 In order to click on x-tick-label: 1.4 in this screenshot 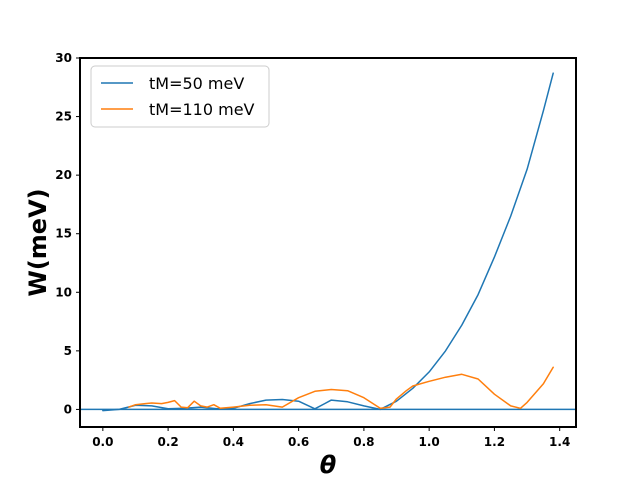, I will do `click(559, 442)`.